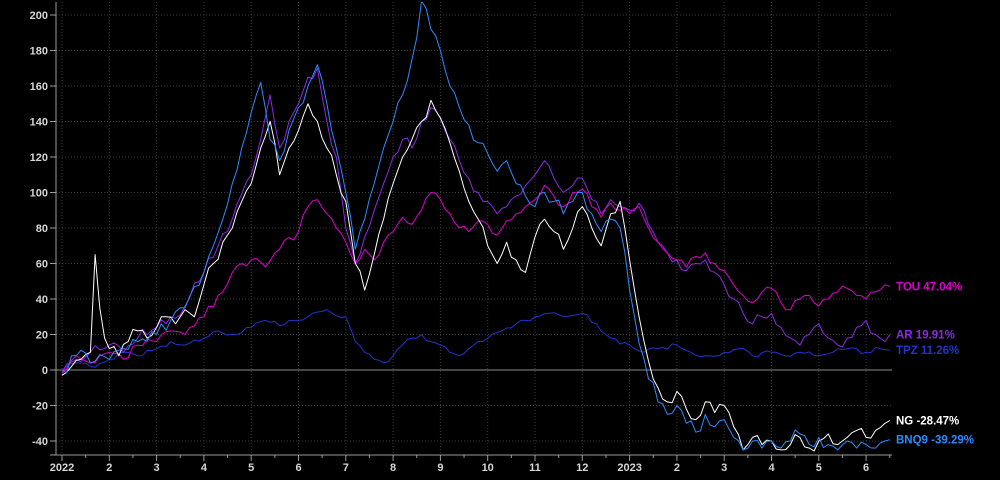 Image resolution: width=1000 pixels, height=480 pixels. What do you see at coordinates (582, 468) in the screenshot?
I see `x-tick-label: 12` at bounding box center [582, 468].